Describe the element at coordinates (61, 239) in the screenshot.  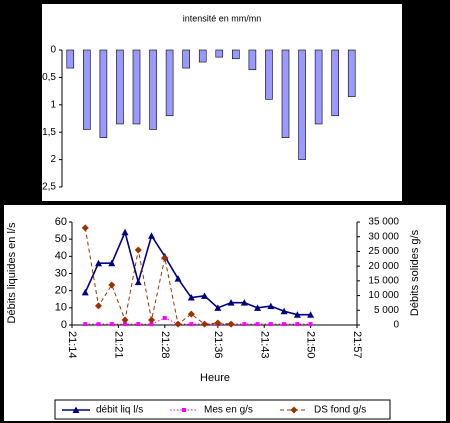
I see `y-tick-label: 50` at that location.